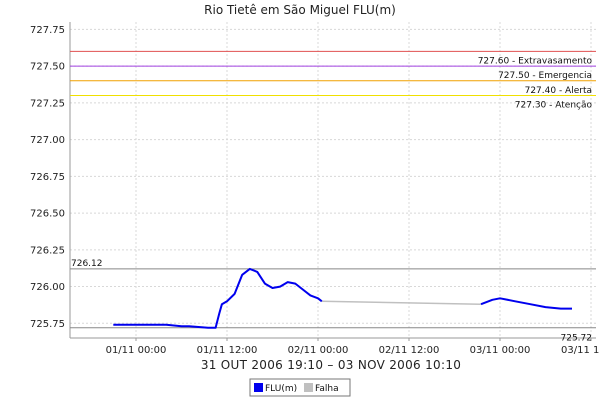  What do you see at coordinates (136, 350) in the screenshot?
I see `x-tick-label: 01/11 00:00` at bounding box center [136, 350].